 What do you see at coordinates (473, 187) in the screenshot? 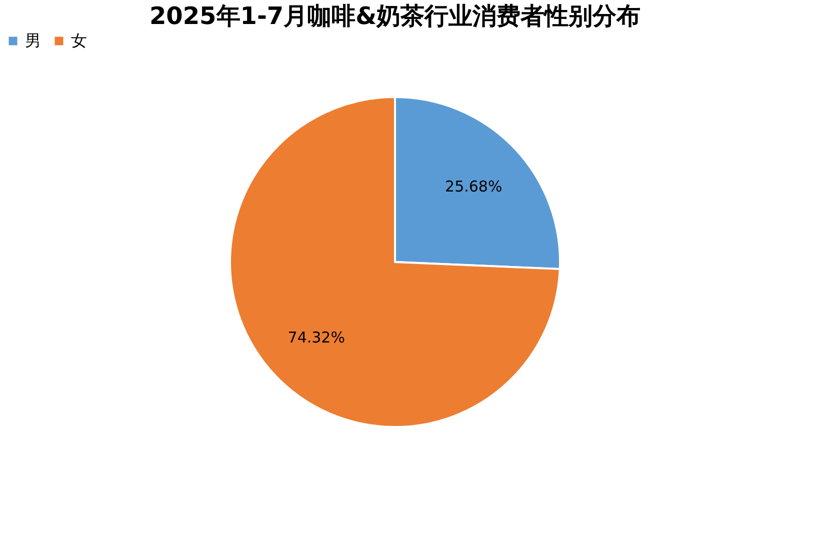
I see `data-label: 25.68%` at bounding box center [473, 187].